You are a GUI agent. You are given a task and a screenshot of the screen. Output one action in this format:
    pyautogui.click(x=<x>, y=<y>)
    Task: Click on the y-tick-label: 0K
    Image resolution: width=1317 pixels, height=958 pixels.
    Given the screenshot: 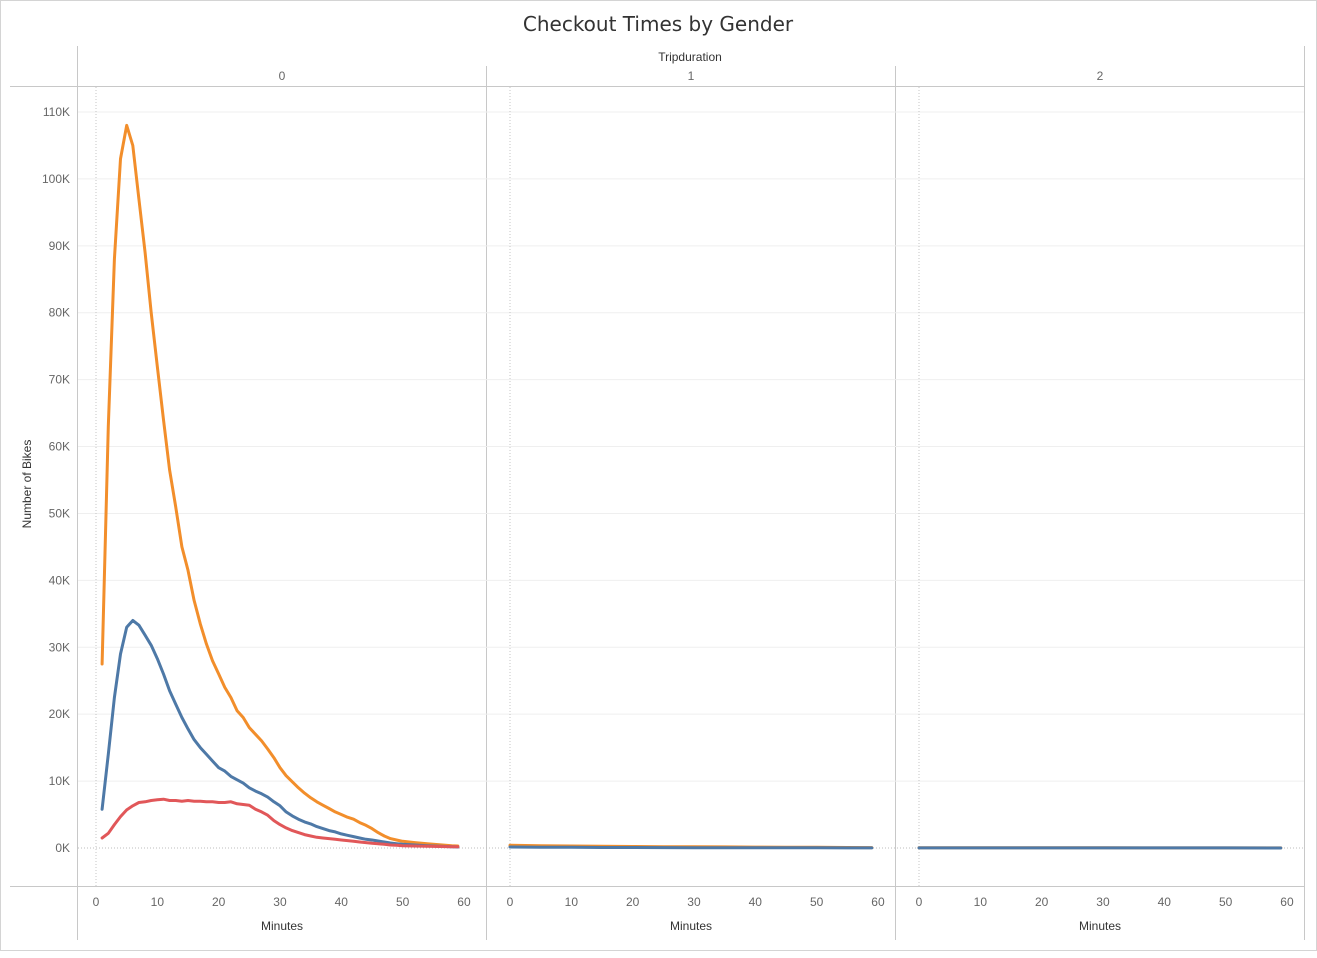 What is the action you would take?
    pyautogui.click(x=62, y=848)
    